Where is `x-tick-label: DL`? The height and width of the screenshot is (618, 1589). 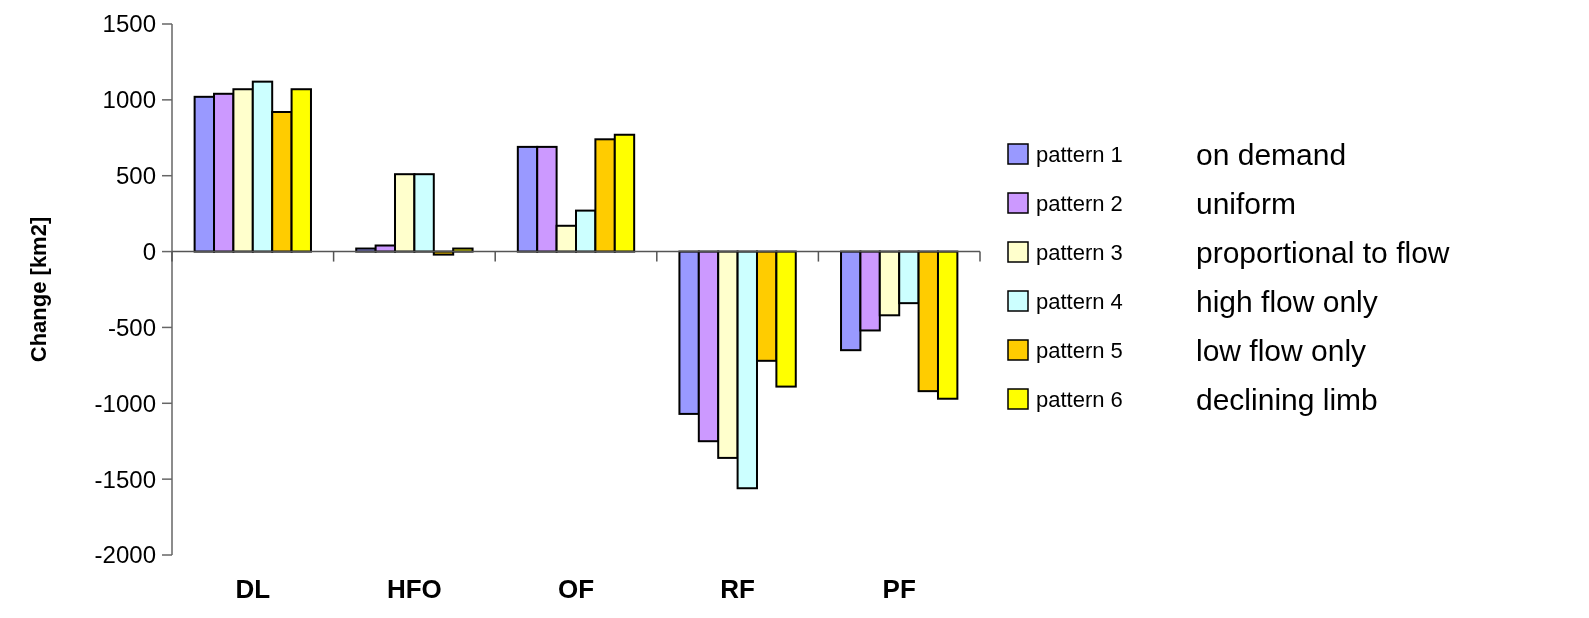
x-tick-label: DL is located at coordinates (253, 589).